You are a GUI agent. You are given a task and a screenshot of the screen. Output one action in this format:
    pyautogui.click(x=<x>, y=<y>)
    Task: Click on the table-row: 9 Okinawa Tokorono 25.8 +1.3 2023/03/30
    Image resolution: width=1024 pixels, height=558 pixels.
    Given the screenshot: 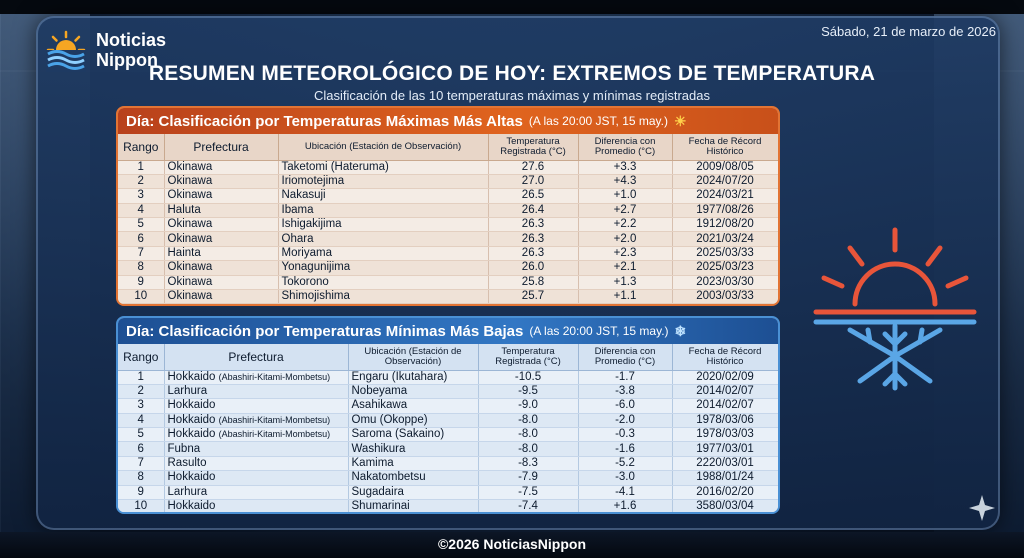 What is the action you would take?
    pyautogui.click(x=448, y=283)
    